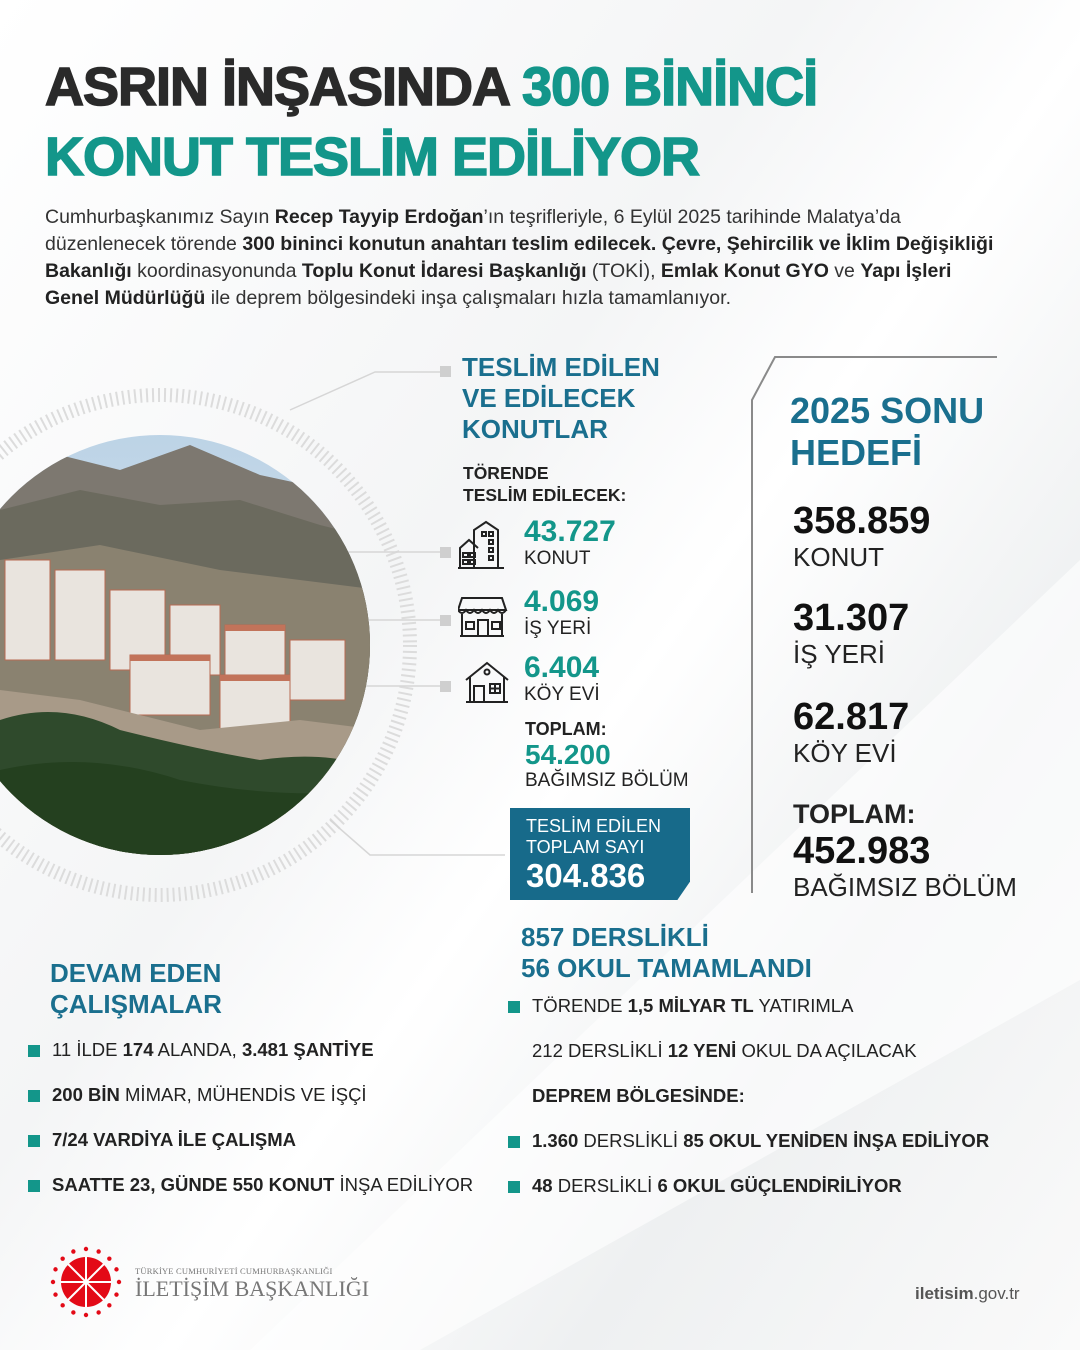 This screenshot has height=1350, width=1080. What do you see at coordinates (549, 398) in the screenshot?
I see `heading-line: VE EDİLECEK` at bounding box center [549, 398].